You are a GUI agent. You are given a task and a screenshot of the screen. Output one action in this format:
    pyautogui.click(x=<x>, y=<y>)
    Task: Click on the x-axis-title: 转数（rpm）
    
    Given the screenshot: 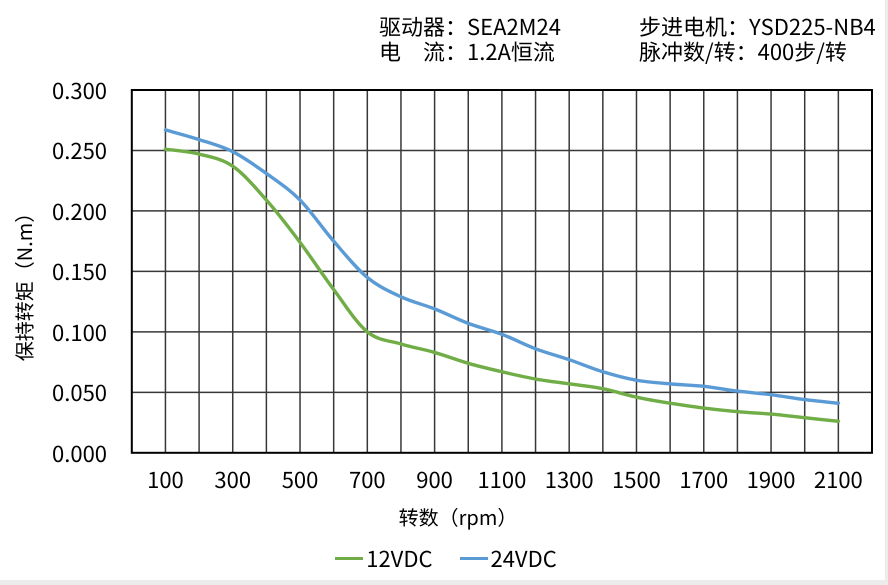 What is the action you would take?
    pyautogui.click(x=458, y=516)
    